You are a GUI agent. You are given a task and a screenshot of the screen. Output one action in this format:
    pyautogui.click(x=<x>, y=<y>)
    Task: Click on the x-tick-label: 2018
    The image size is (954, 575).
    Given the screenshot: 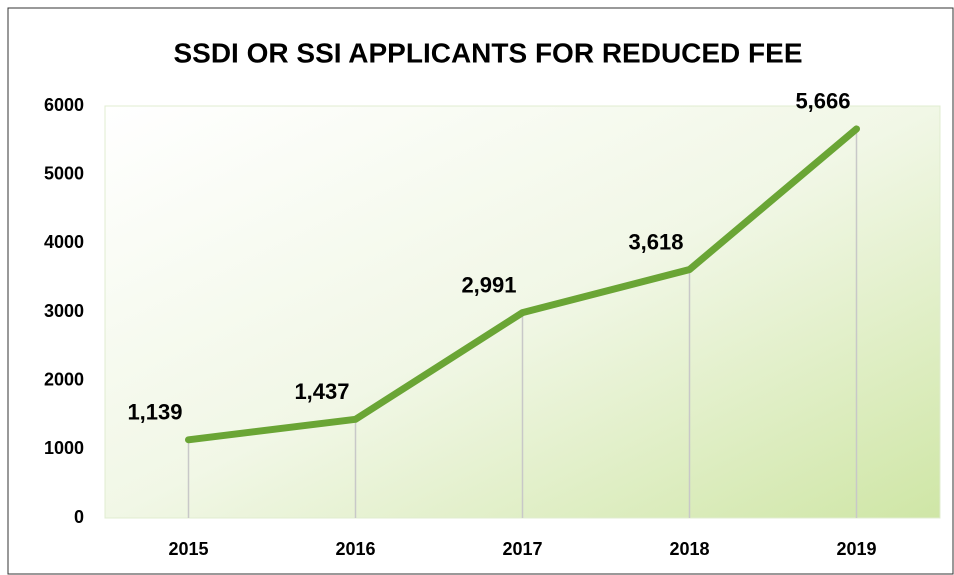 What is the action you would take?
    pyautogui.click(x=689, y=549)
    